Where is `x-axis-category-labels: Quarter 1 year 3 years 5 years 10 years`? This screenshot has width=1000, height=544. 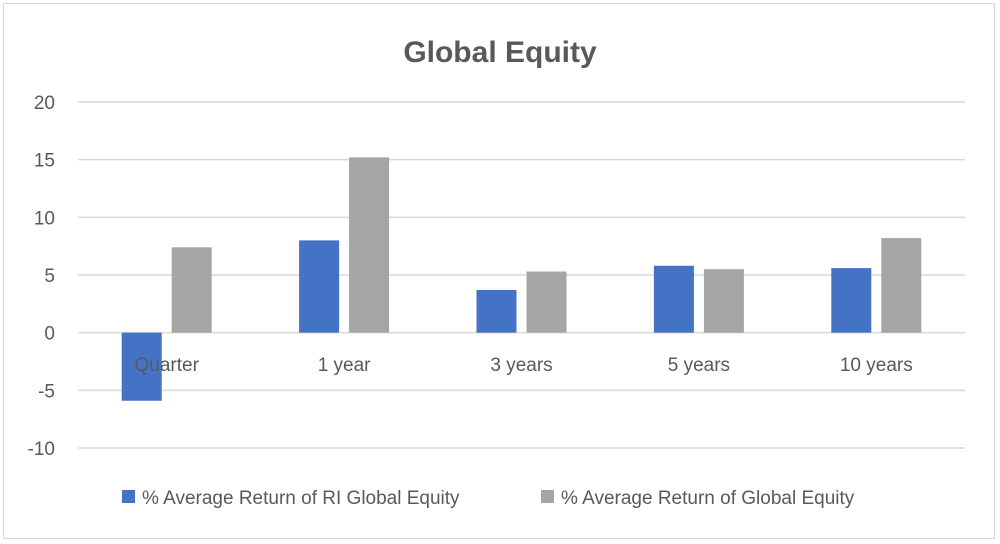 x-axis-category-labels: Quarter 1 year 3 years 5 years 10 years is located at coordinates (523, 365).